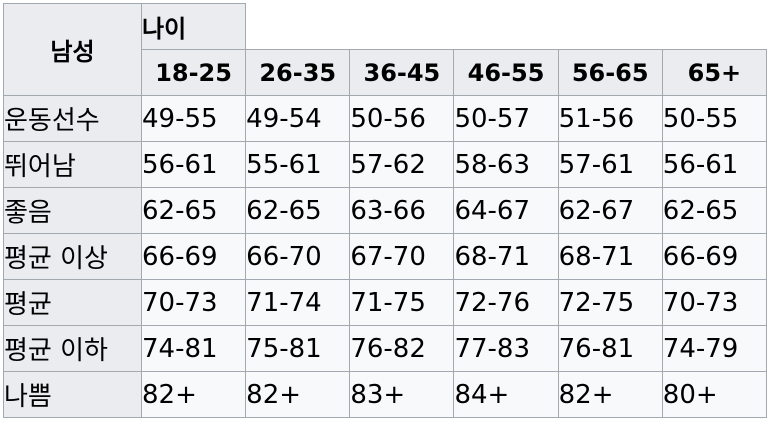 This screenshot has height=422, width=770. I want to click on gender-header: 남성, so click(72, 49).